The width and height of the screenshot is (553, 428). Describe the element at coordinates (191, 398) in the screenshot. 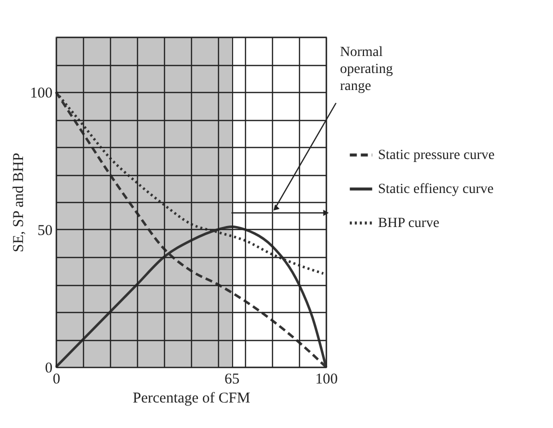

I see `x-axis-title: Percentage of CFM` at that location.